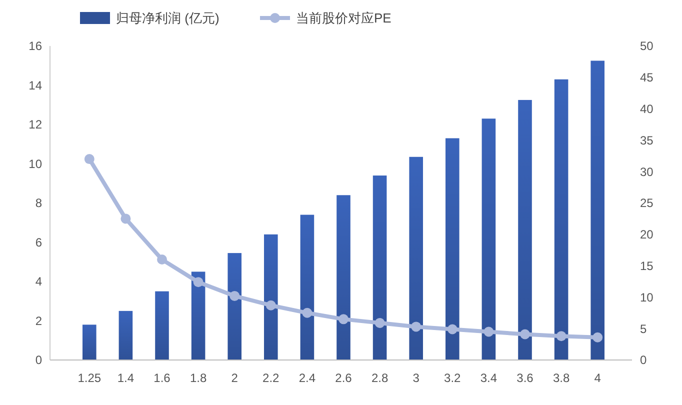 Image resolution: width=682 pixels, height=405 pixels. Describe the element at coordinates (647, 297) in the screenshot. I see `y2-tick-label: 10` at that location.